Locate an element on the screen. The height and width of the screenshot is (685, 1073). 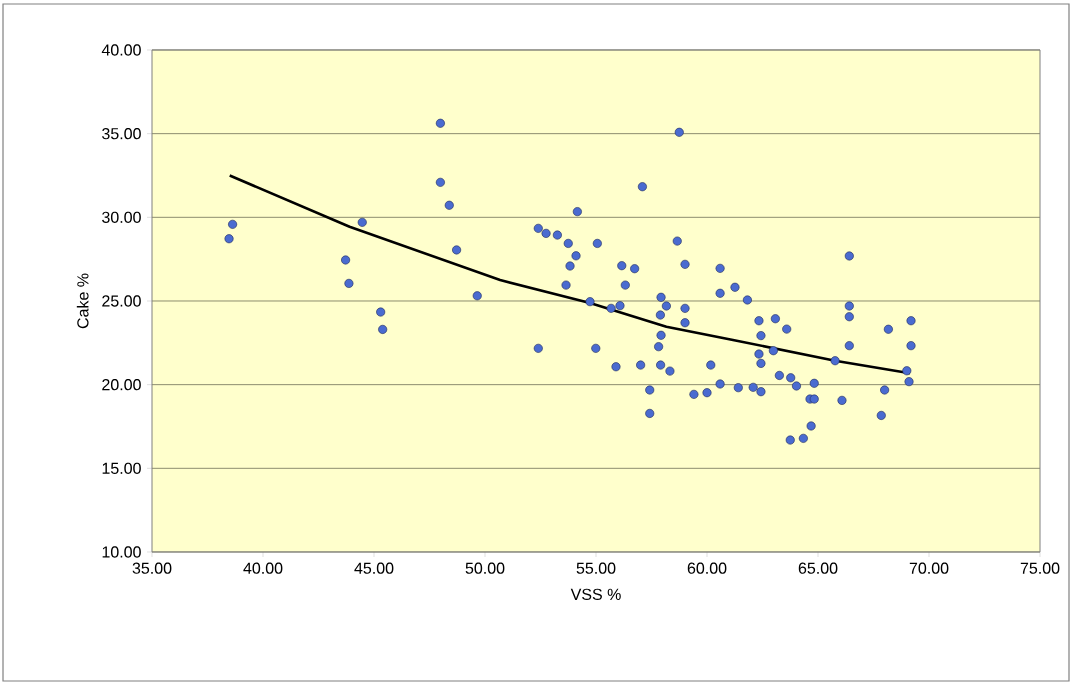
x-tick-label: 75.00 is located at coordinates (1040, 568).